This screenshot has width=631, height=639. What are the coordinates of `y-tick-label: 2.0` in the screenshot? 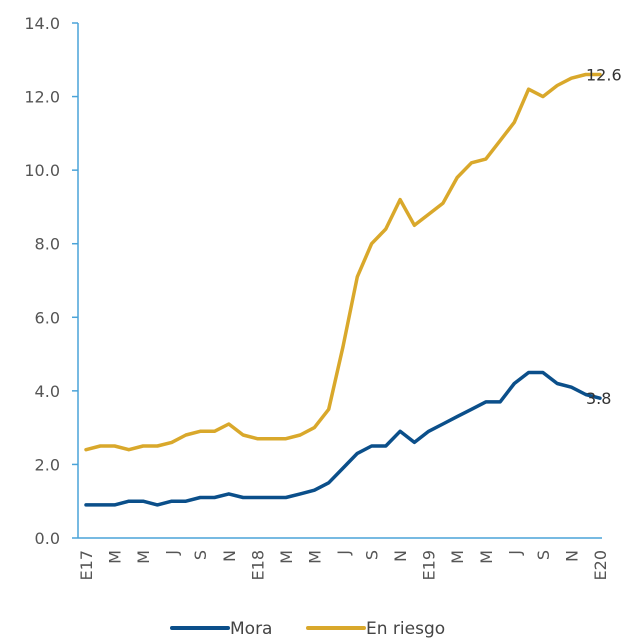 It's located at (47, 464).